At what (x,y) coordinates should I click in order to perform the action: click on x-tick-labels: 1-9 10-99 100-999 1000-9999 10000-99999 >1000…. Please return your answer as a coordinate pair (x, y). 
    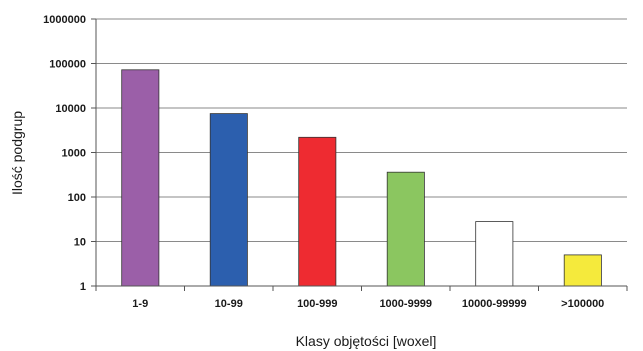
    Looking at the image, I should click on (368, 304).